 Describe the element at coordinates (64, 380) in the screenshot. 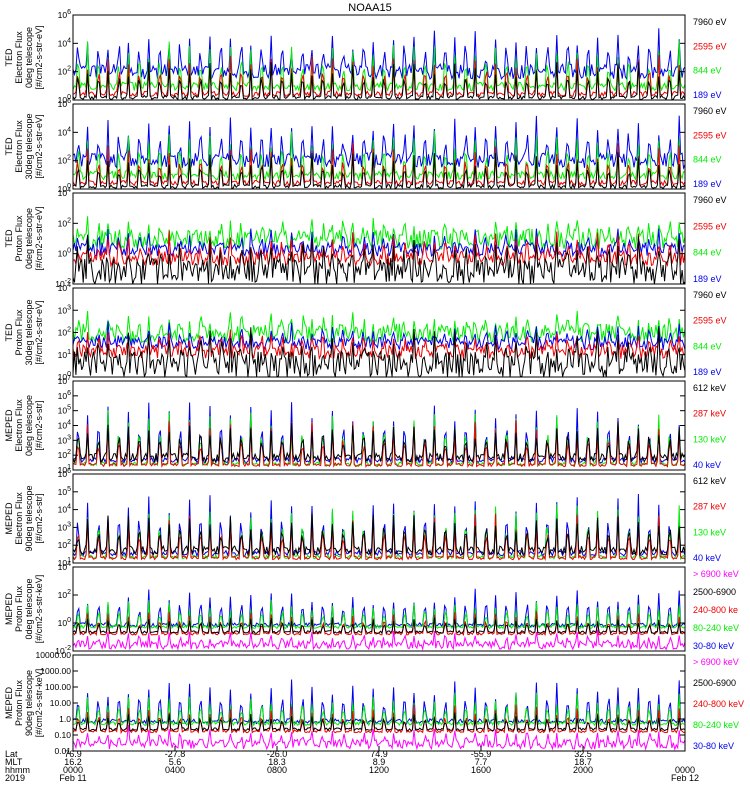

I see `y-tick-label: 10⁷` at that location.